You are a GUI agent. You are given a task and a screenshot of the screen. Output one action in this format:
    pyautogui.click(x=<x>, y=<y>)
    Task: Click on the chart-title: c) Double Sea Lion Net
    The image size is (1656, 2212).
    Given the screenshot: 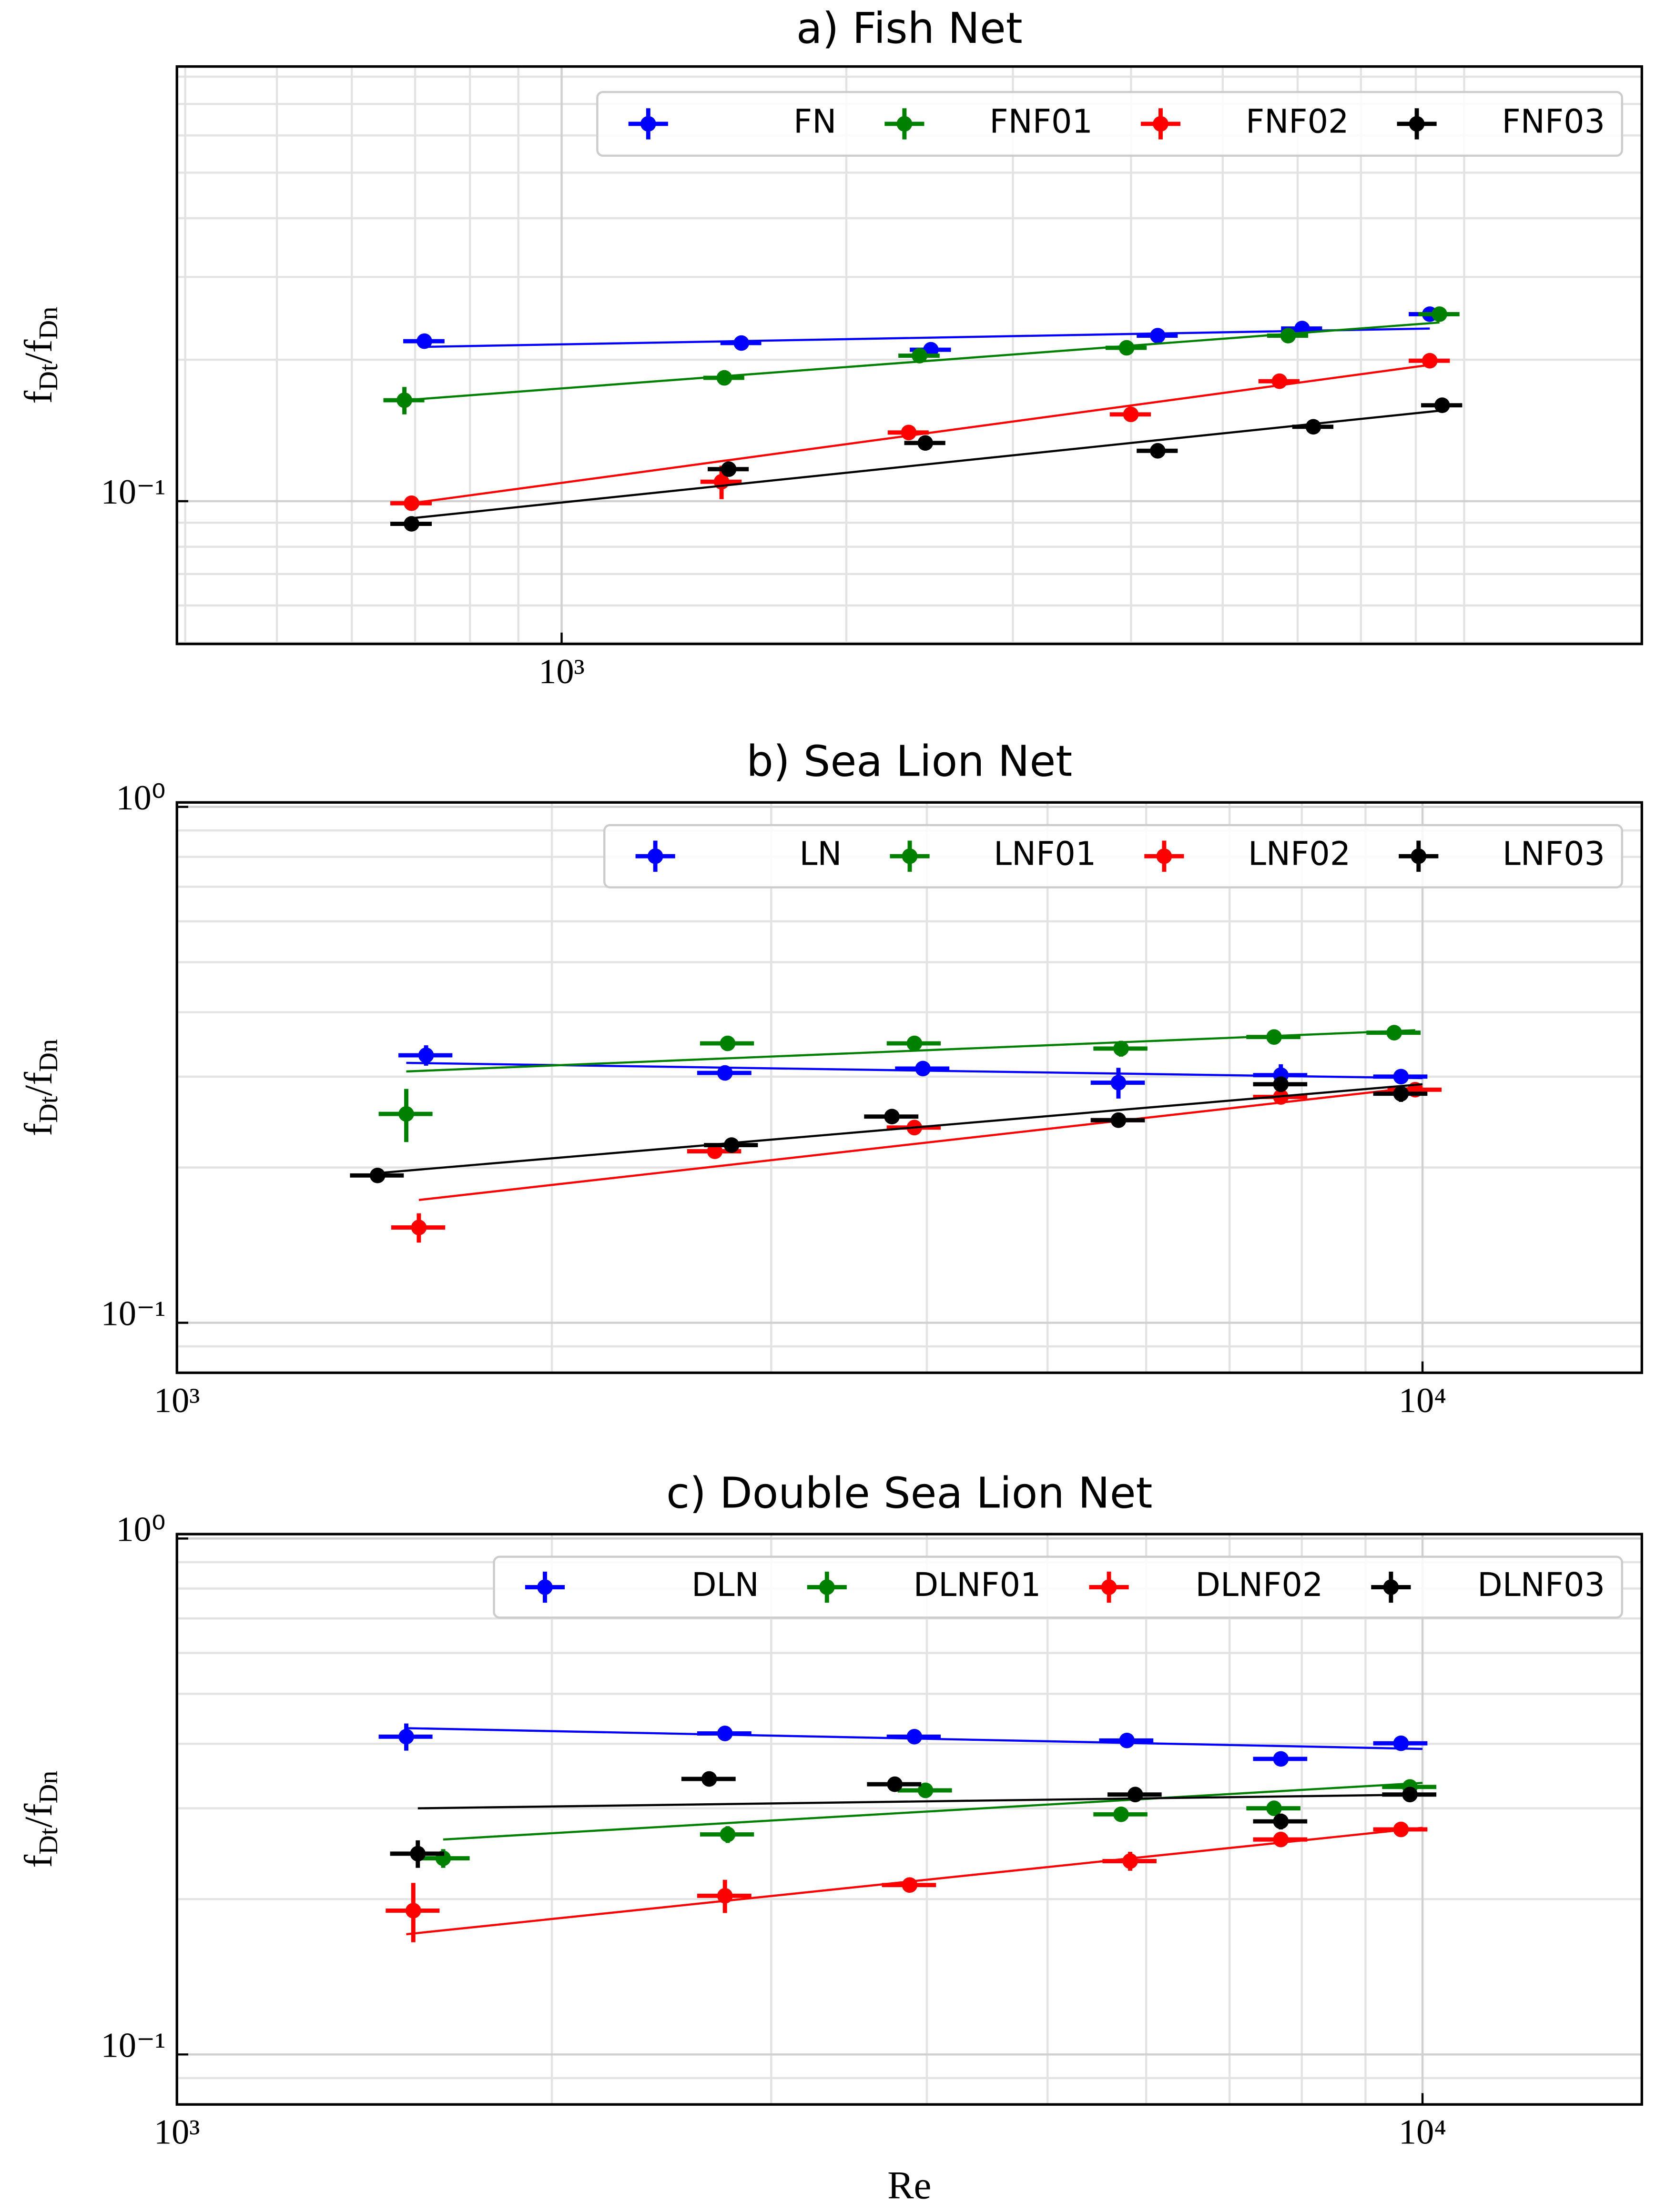 What is the action you would take?
    pyautogui.click(x=909, y=1493)
    